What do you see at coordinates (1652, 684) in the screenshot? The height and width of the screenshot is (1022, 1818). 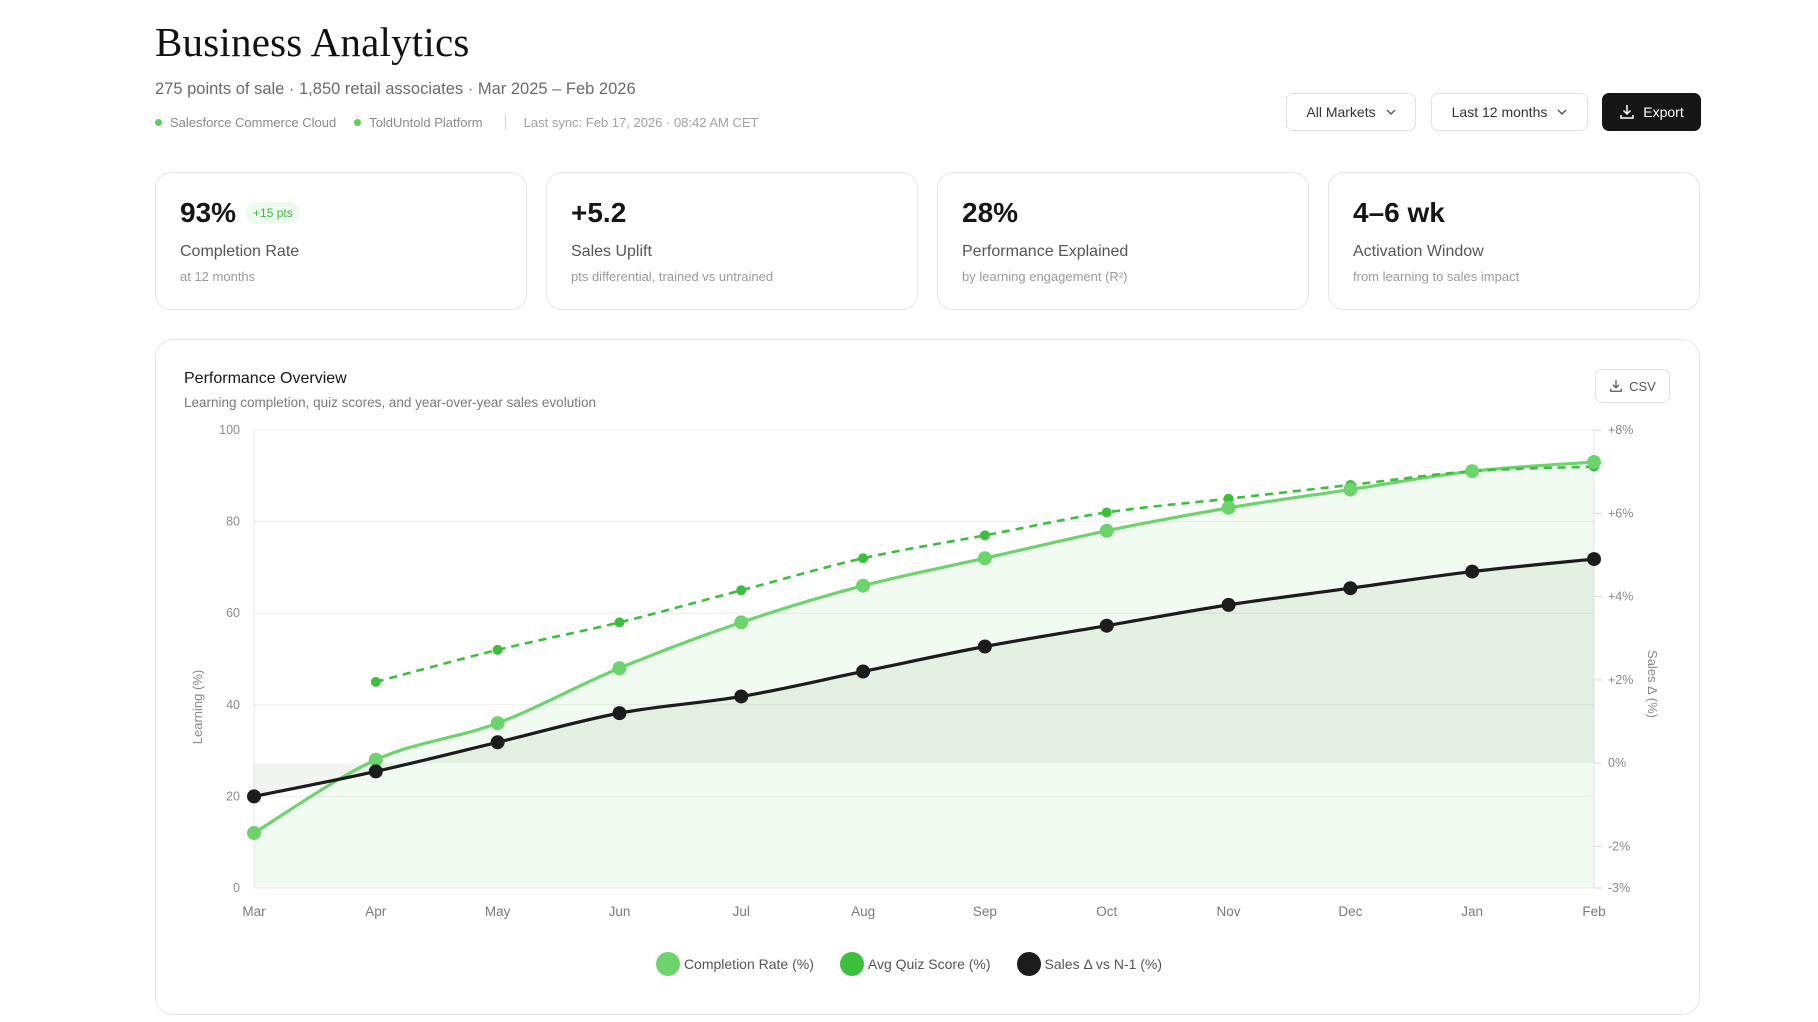 I see `y-axis-title-right: Sales Δ (%)` at bounding box center [1652, 684].